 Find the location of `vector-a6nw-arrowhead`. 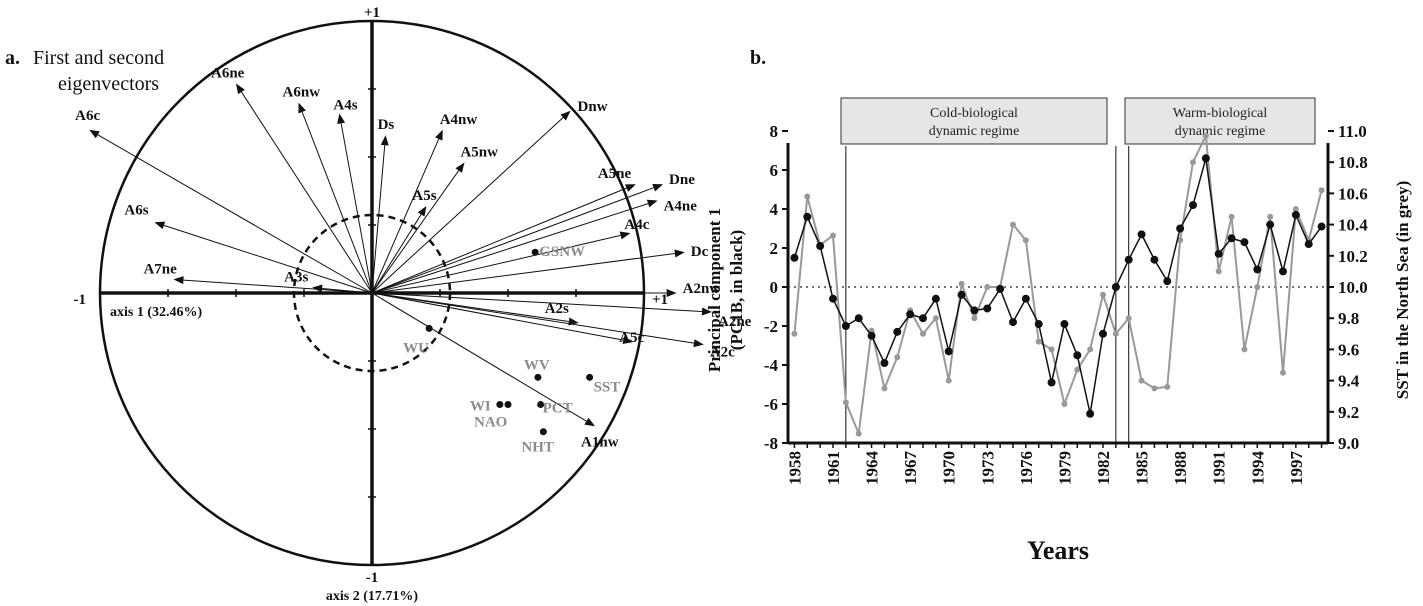

vector-a6nw-arrowhead is located at coordinates (302, 108).